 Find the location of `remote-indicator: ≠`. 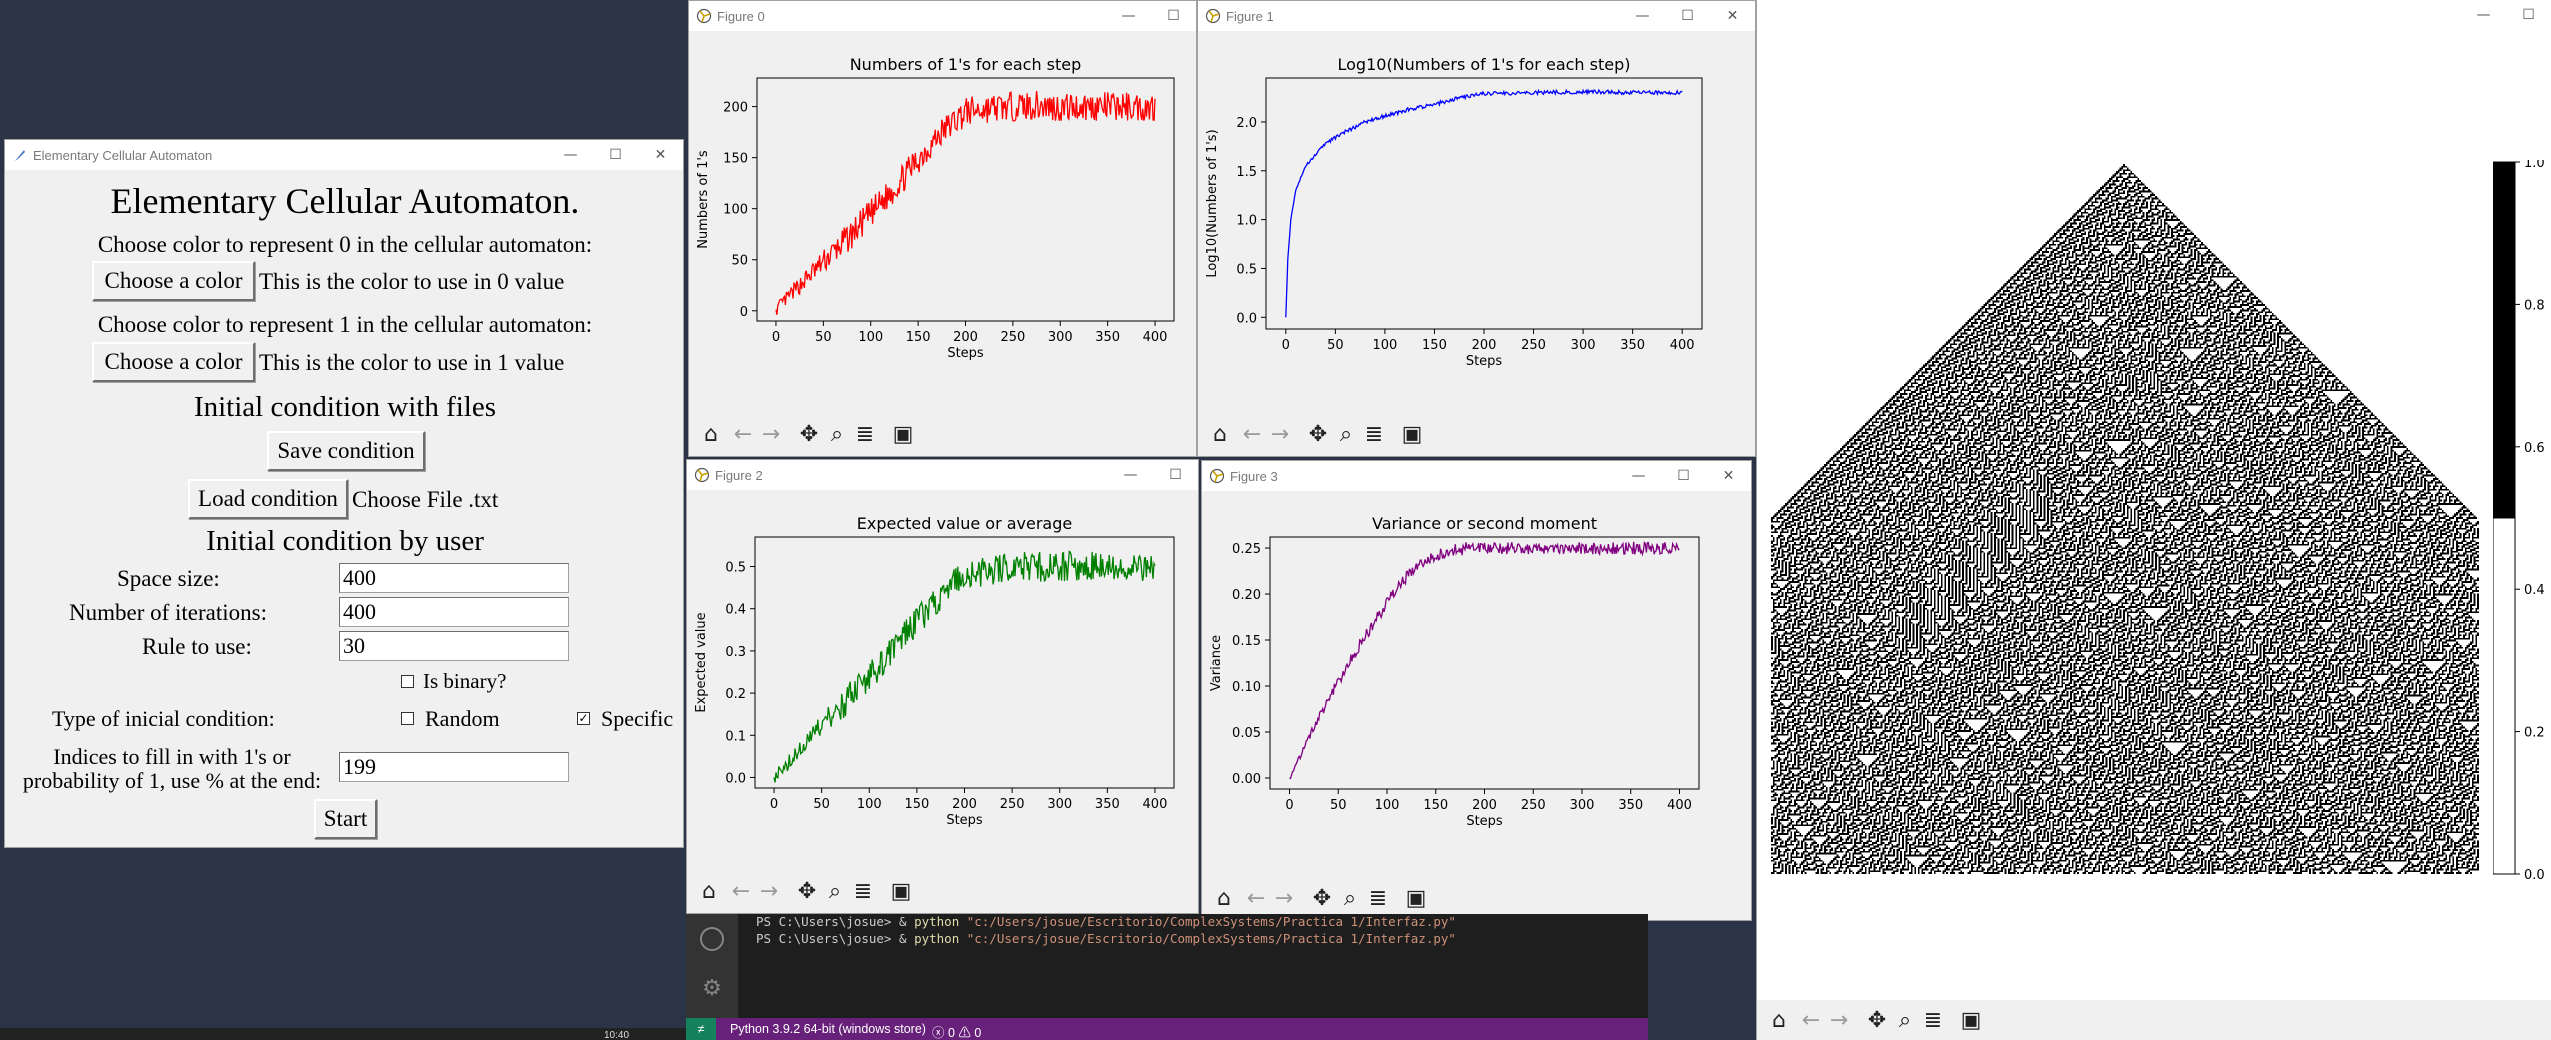

remote-indicator: ≠ is located at coordinates (701, 1029).